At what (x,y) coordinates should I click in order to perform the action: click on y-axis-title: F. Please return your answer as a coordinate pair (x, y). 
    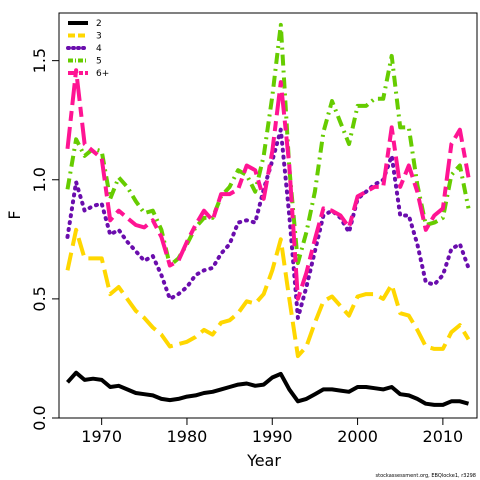
    Looking at the image, I should click on (14, 214).